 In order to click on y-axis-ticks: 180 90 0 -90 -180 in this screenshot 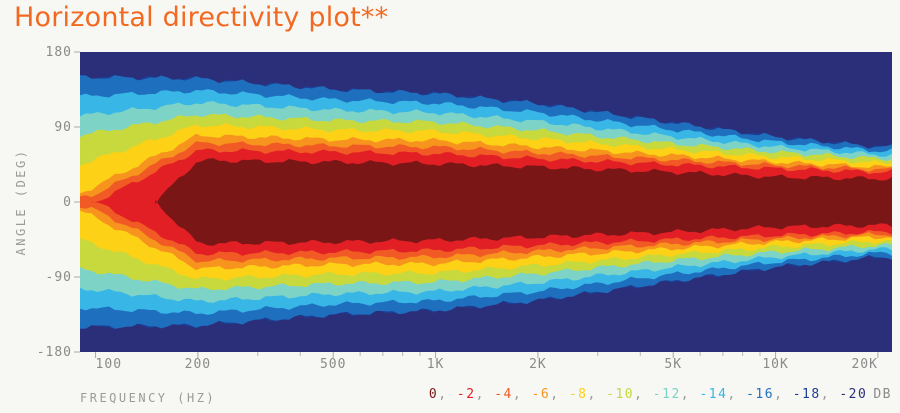, I will do `click(58, 202)`.